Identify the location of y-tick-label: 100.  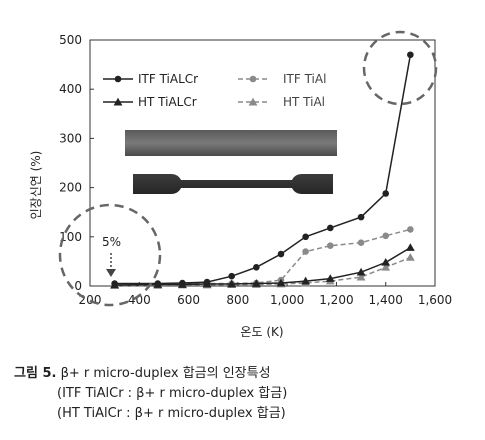
(70, 237).